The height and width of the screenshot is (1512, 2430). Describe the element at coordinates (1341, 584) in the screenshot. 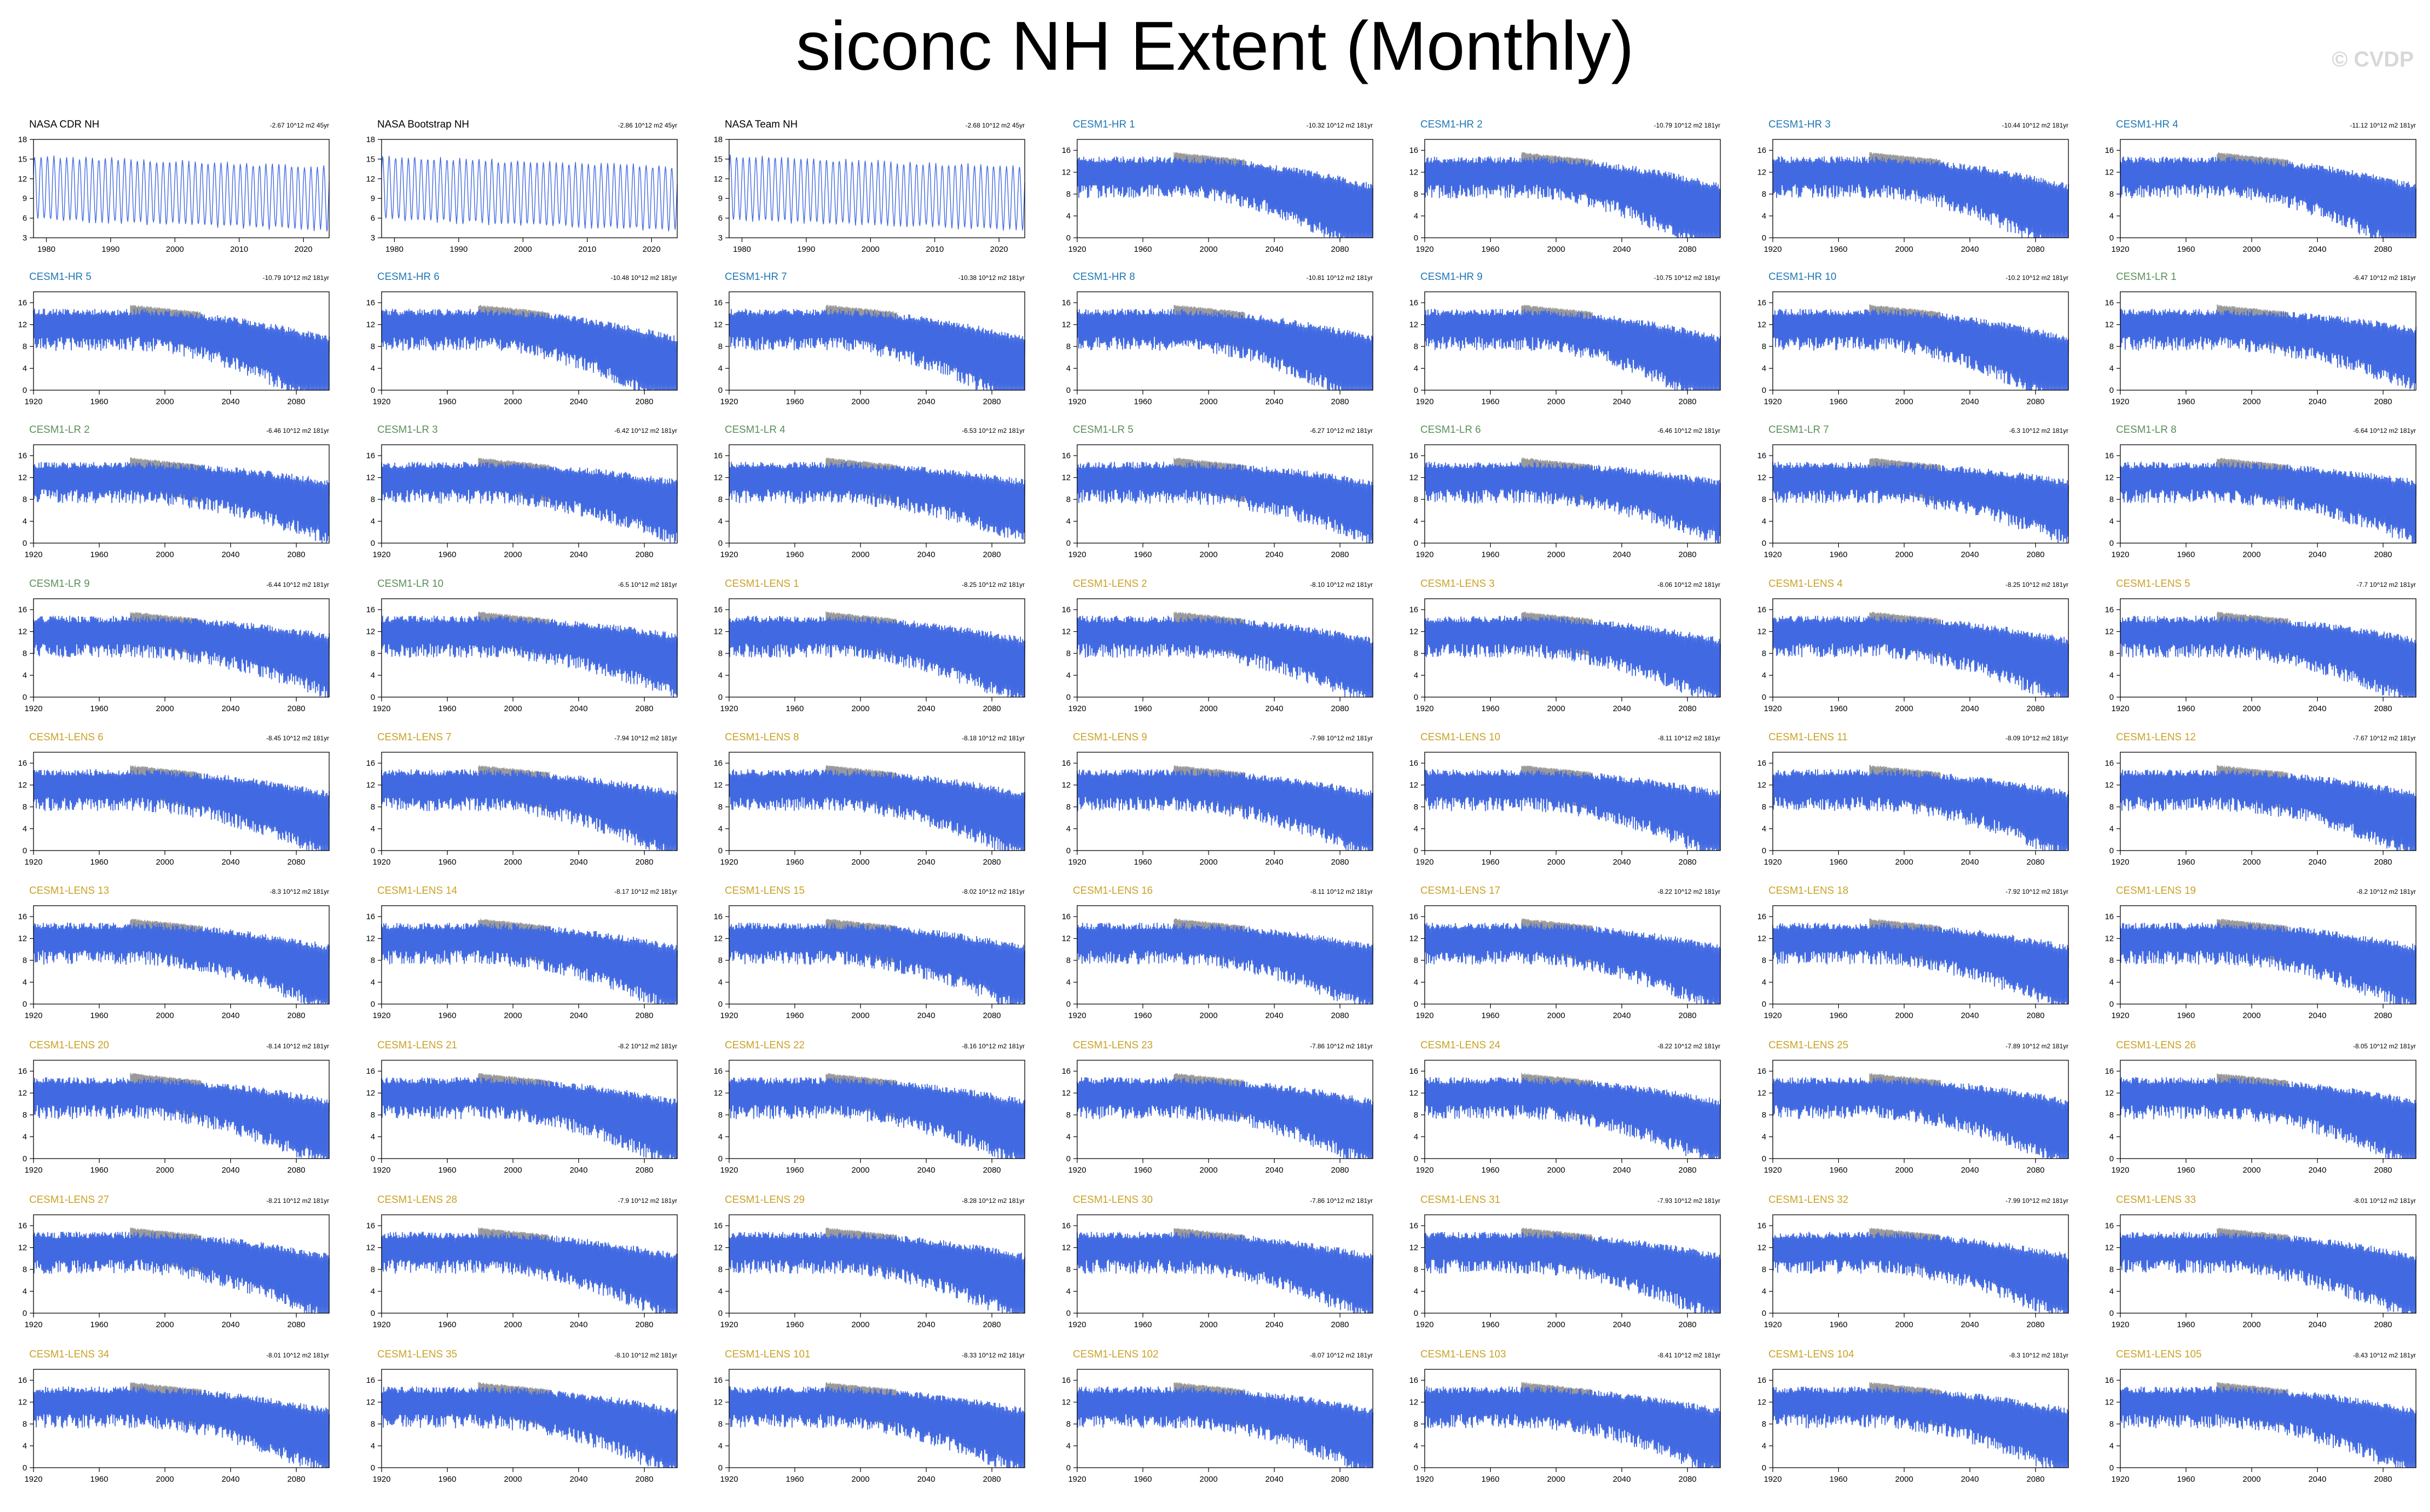

I see `panel-trend: -8.10 10^12 m2 181yr` at that location.